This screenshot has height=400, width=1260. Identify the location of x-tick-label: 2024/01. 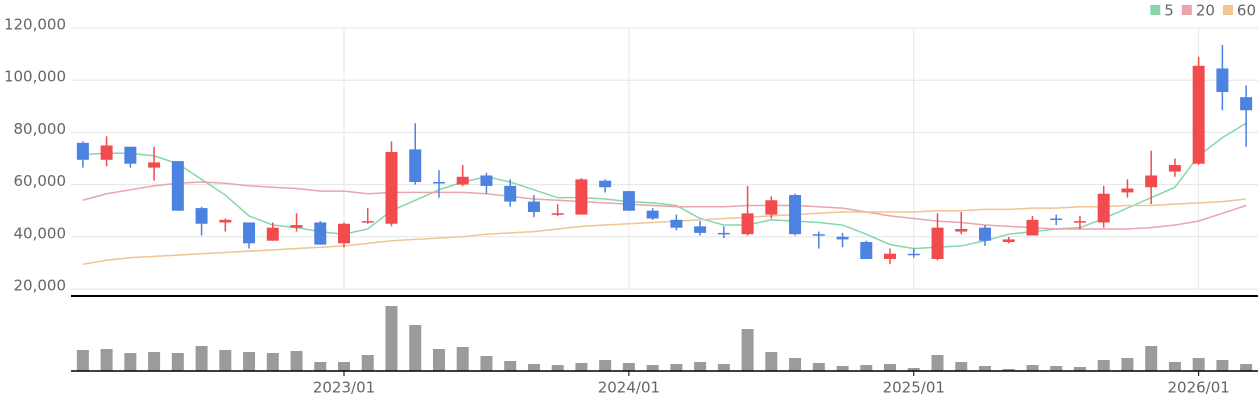
(629, 388).